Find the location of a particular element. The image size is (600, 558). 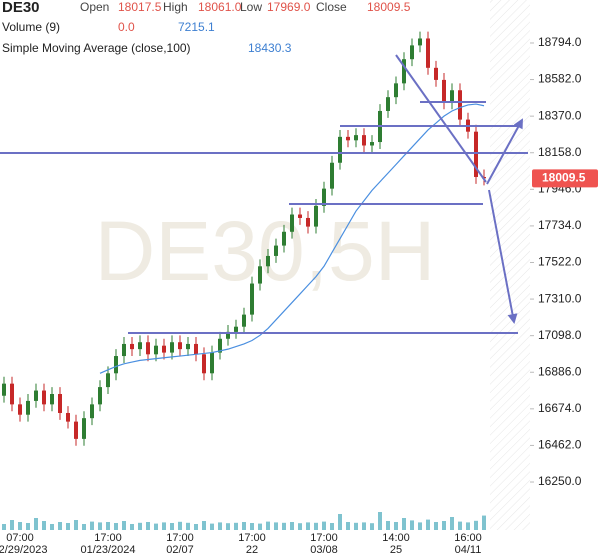

y-tick-label: 17522.0 is located at coordinates (560, 262).